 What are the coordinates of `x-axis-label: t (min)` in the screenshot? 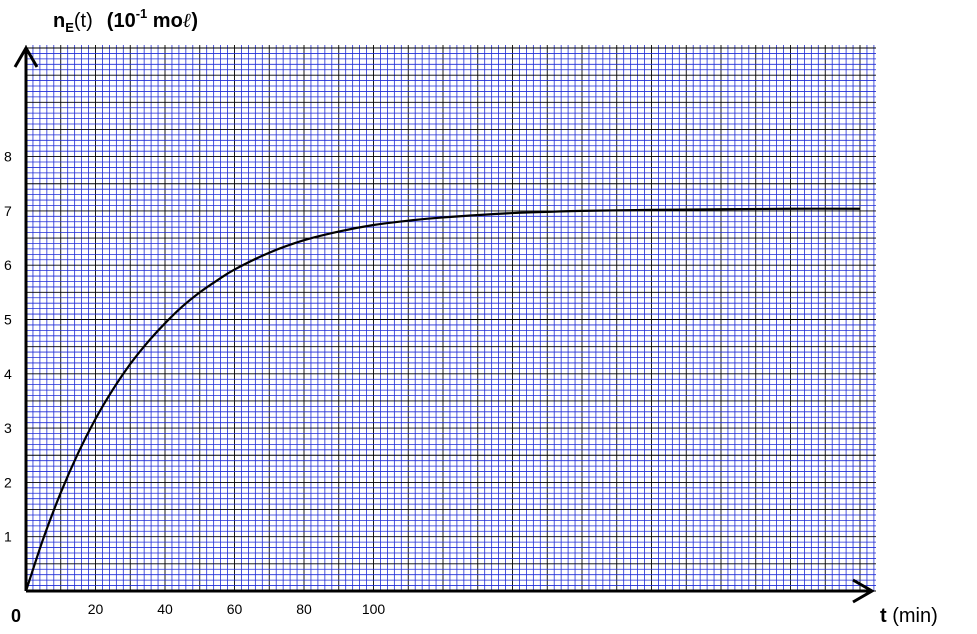 It's located at (909, 616).